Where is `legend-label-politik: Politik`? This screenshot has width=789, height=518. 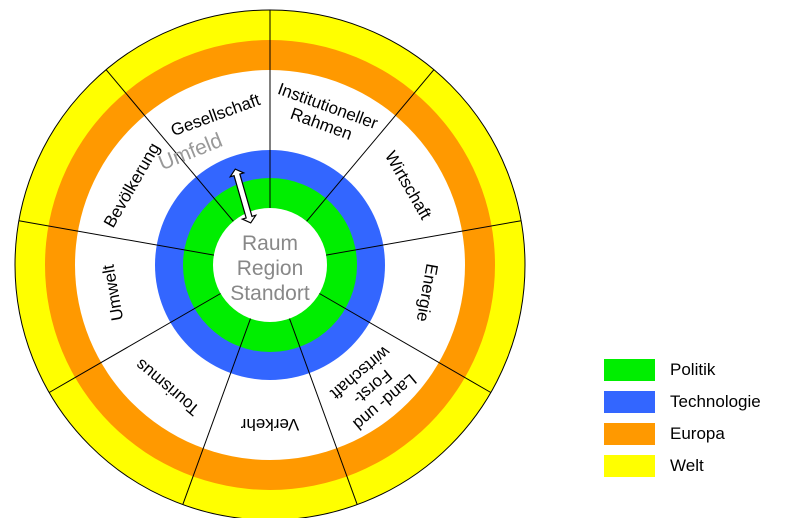
legend-label-politik: Politik is located at coordinates (693, 369).